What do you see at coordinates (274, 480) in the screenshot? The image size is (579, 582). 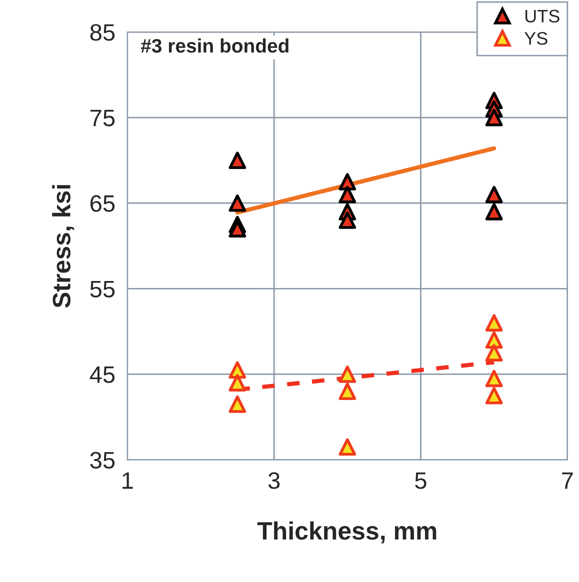 I see `x-tick-label: 3` at bounding box center [274, 480].